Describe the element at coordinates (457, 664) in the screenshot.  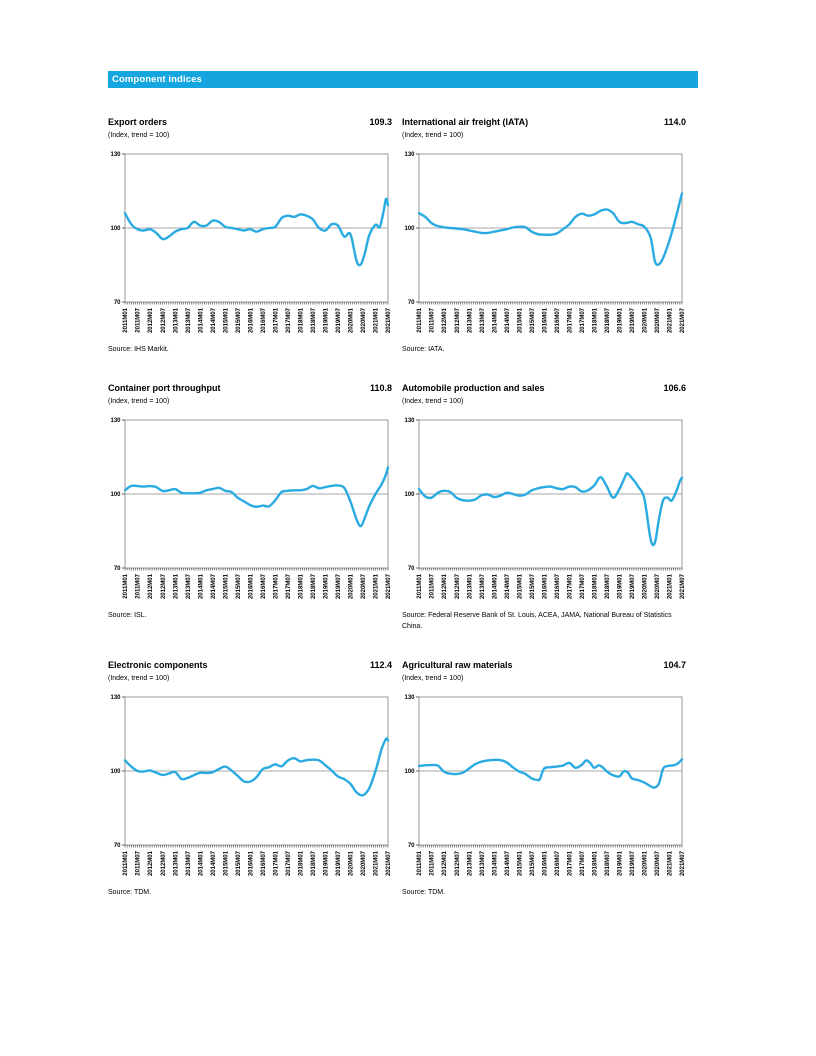
I see `chart-title: Agricultural raw materials` at that location.